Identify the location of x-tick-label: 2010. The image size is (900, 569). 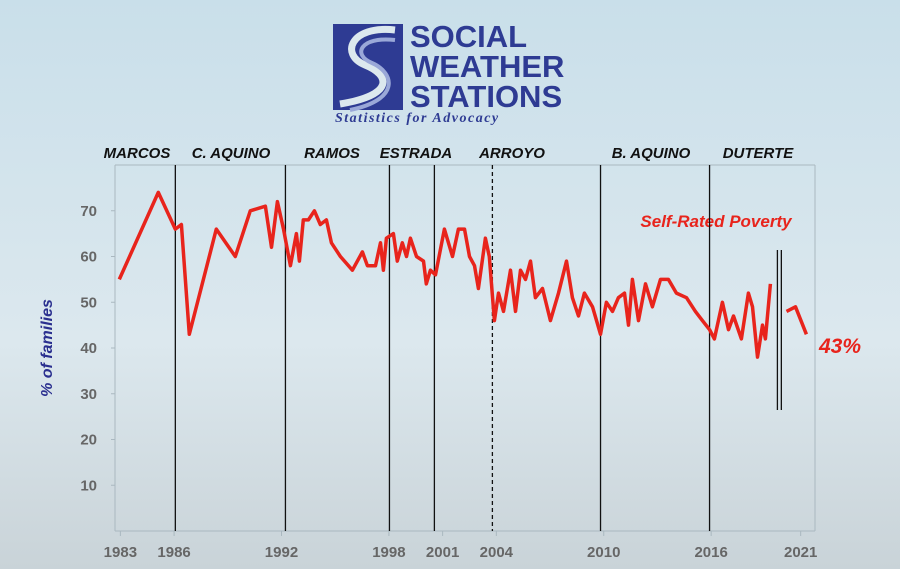
(603, 552).